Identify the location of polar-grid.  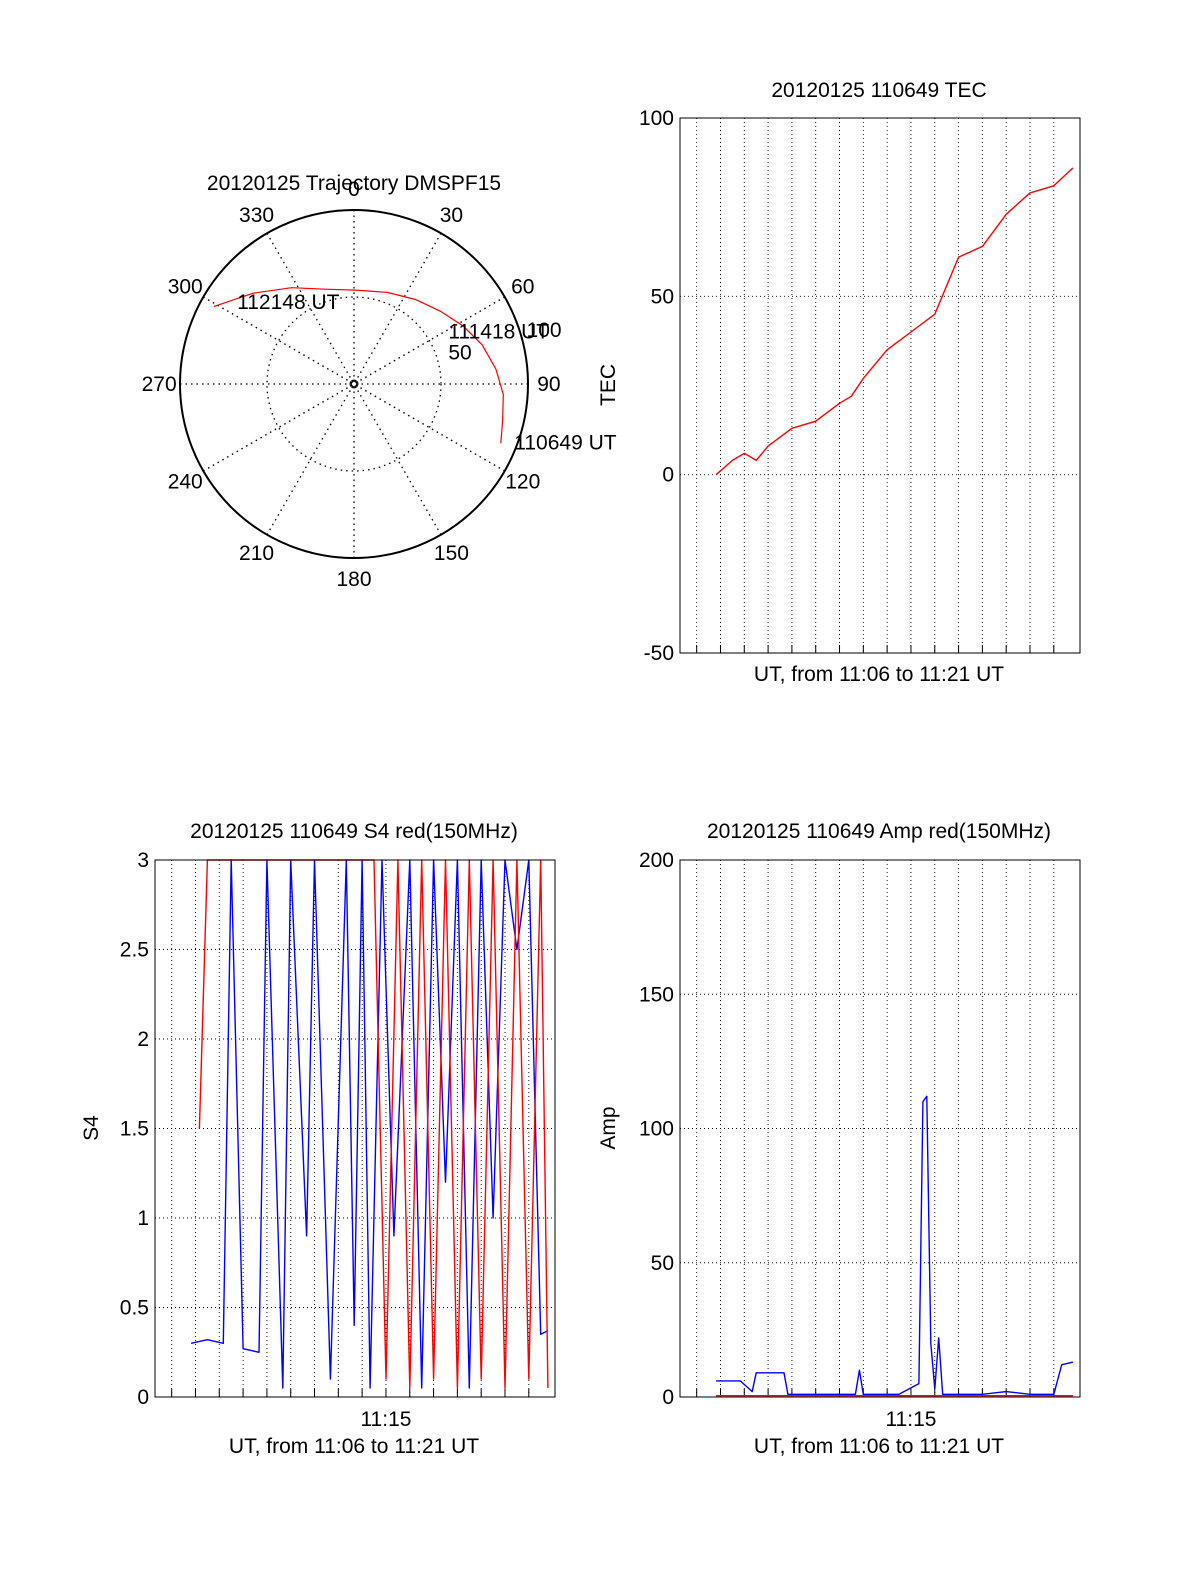
(354, 384).